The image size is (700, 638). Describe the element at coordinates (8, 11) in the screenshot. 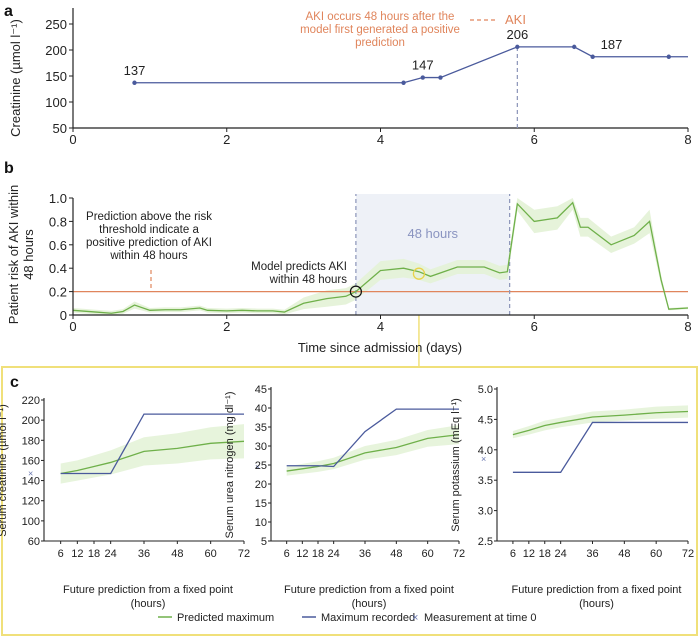

I see `panel-label-a: a` at that location.